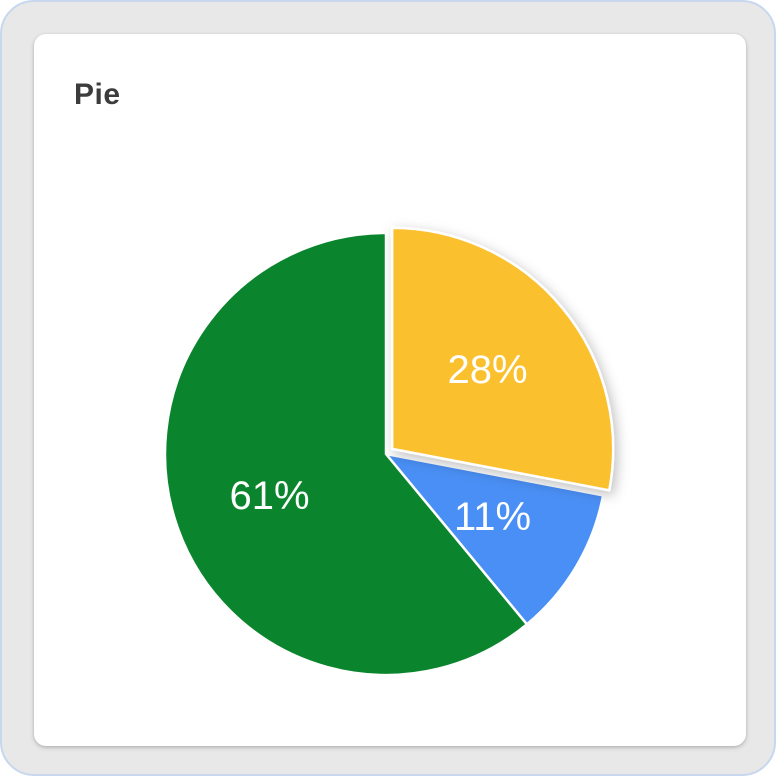  I want to click on slice-label-1: 28%, so click(487, 370).